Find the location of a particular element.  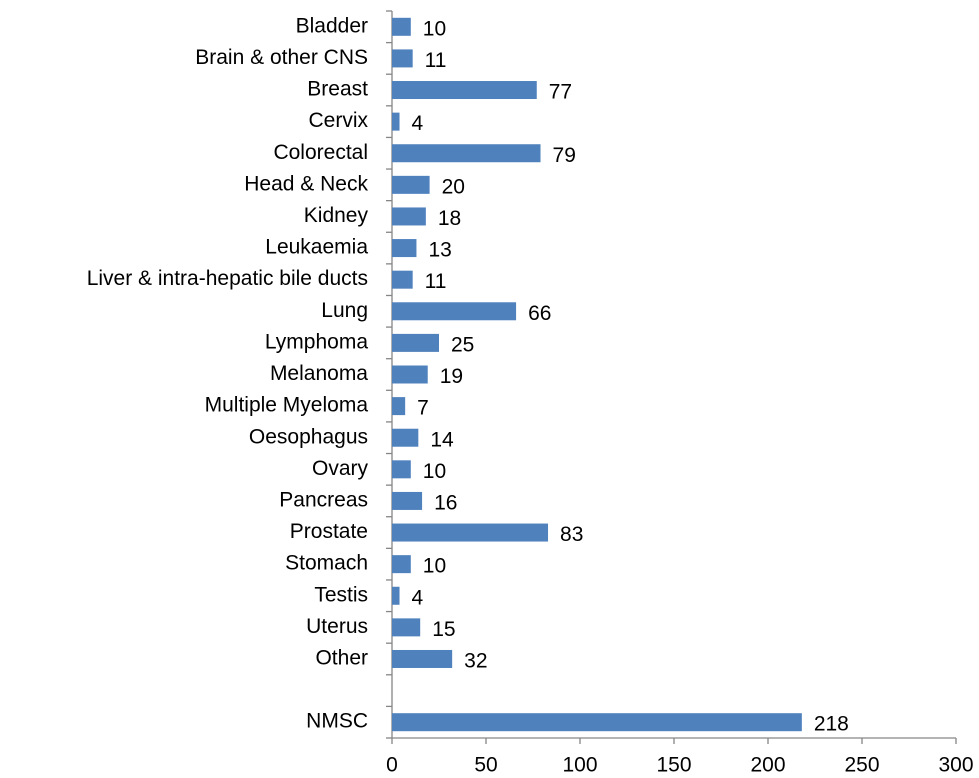

x-tick-label: 200 is located at coordinates (767, 765).